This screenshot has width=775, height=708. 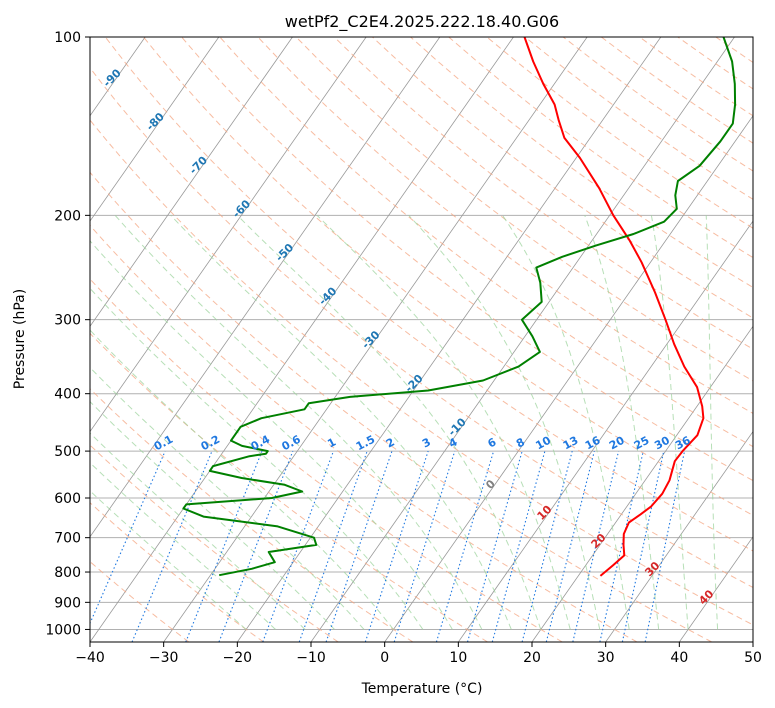 What do you see at coordinates (545, 513) in the screenshot?
I see `isotherm-label: 10` at bounding box center [545, 513].